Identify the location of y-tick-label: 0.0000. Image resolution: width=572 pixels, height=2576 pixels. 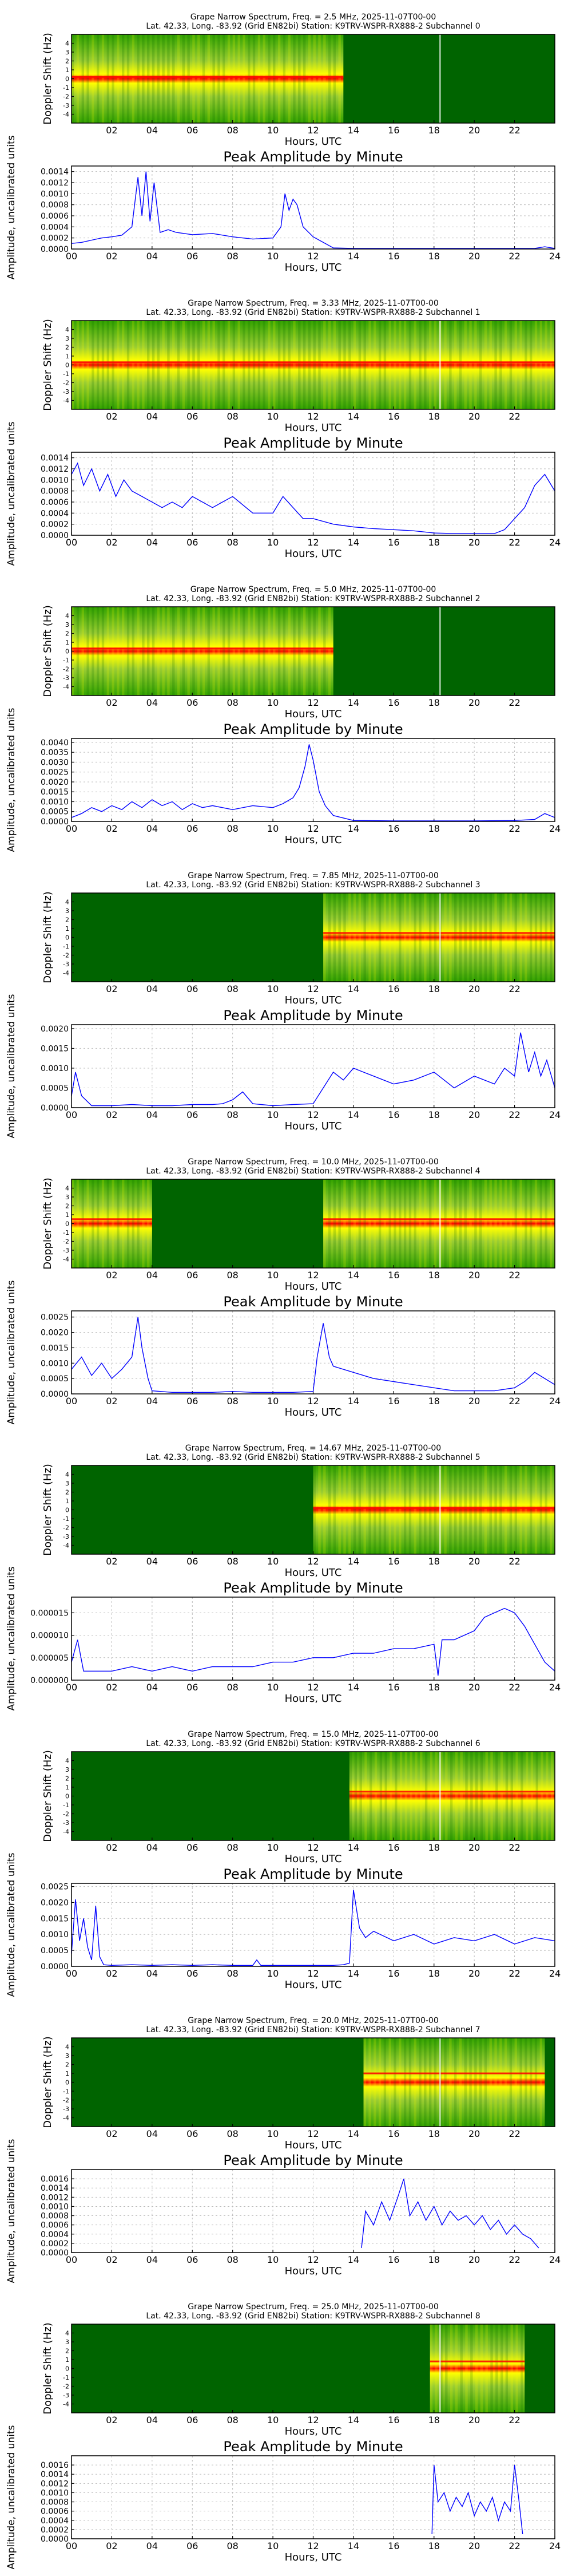
(55, 249).